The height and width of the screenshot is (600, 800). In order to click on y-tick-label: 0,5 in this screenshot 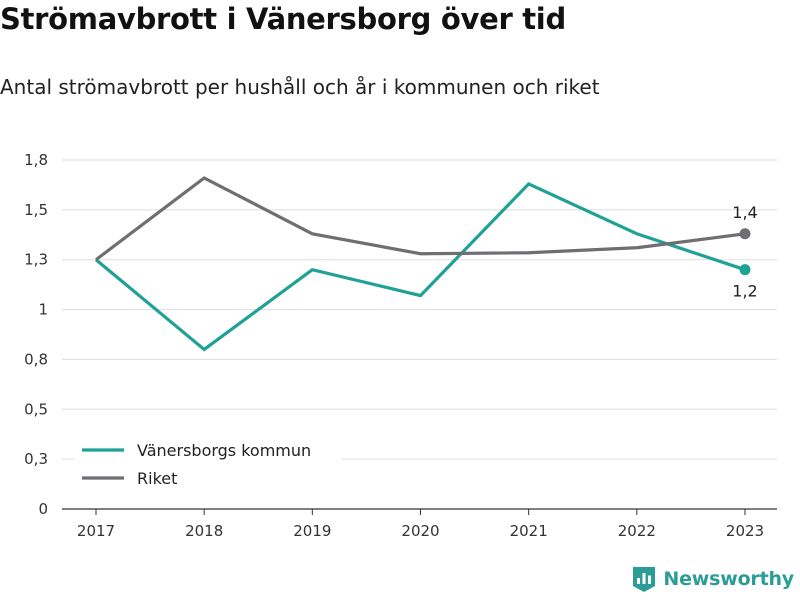, I will do `click(36, 409)`.